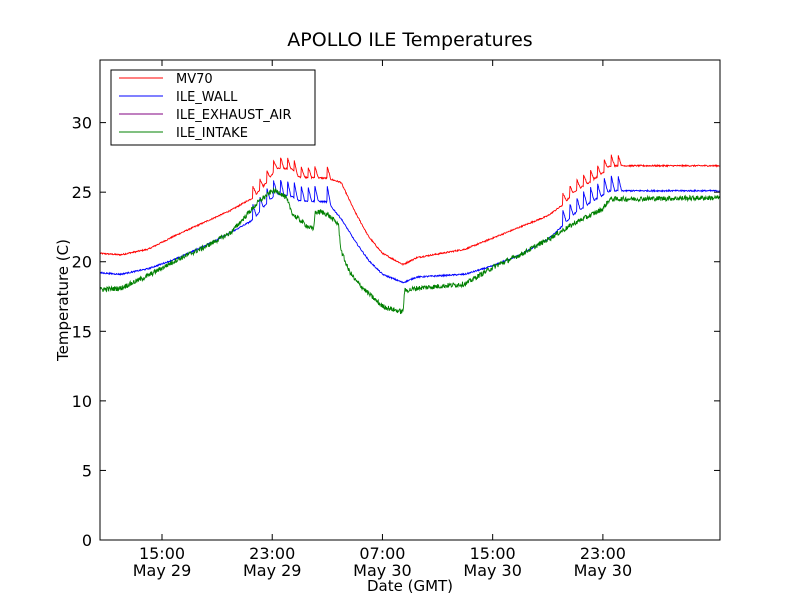 The width and height of the screenshot is (800, 600). I want to click on legend-label: ILE_EXHAUST_AIR, so click(234, 115).